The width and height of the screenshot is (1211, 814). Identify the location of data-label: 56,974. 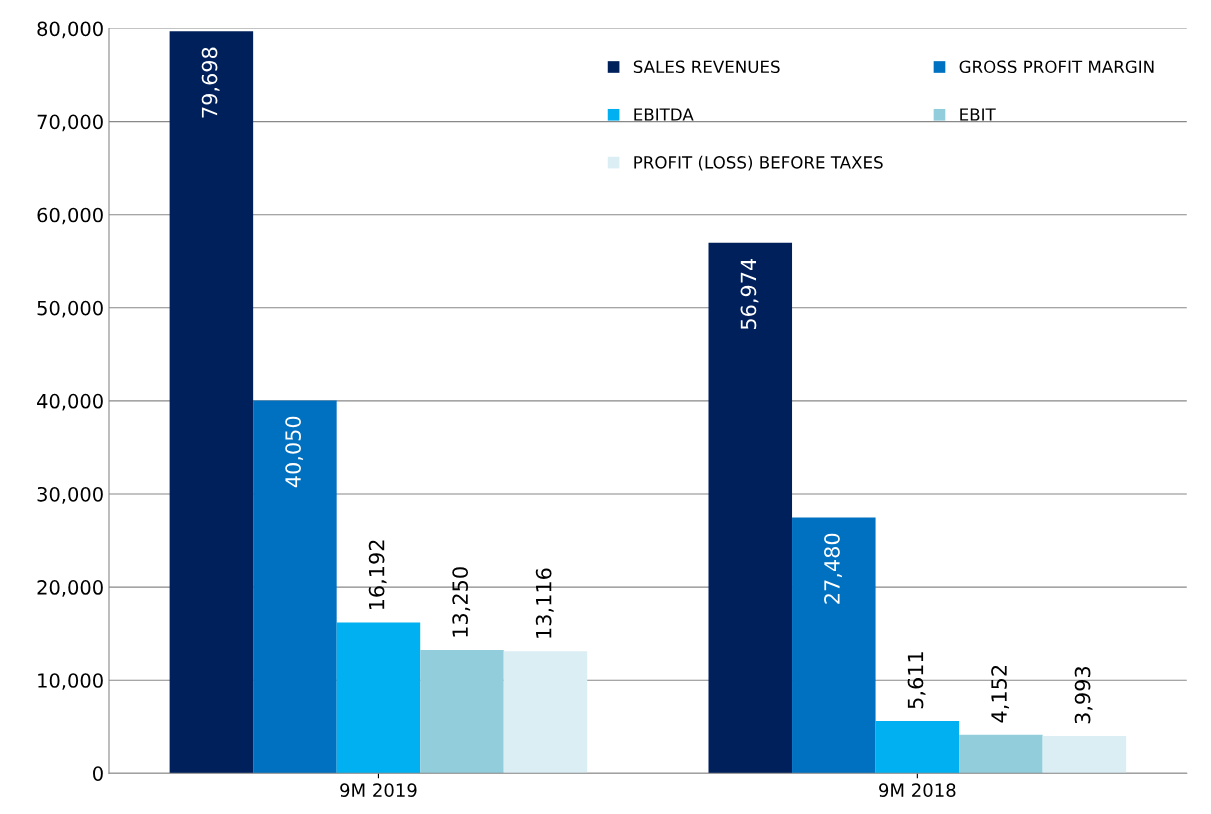
(749, 294).